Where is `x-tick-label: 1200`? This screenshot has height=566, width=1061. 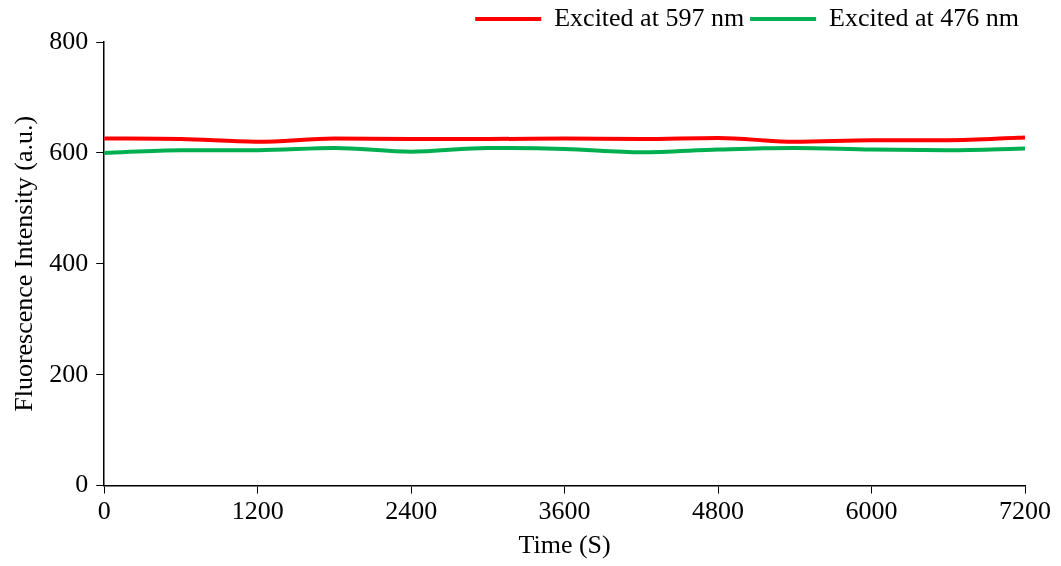 x-tick-label: 1200 is located at coordinates (257, 511).